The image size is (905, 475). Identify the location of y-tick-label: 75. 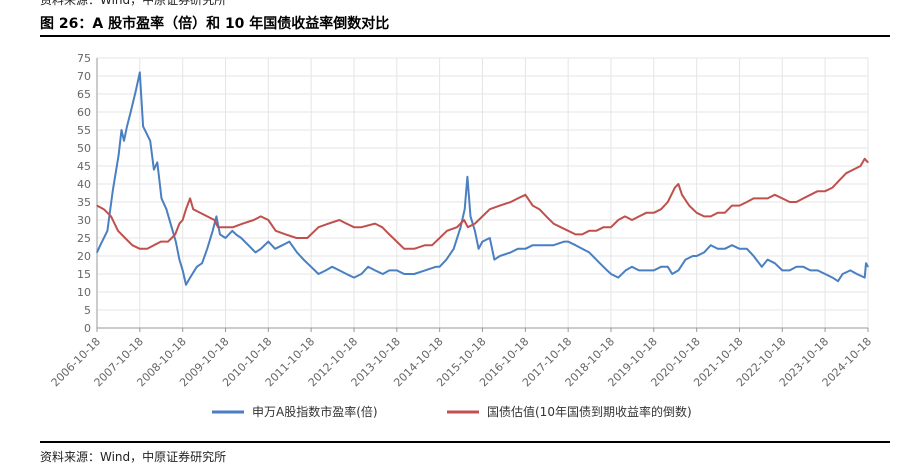
(84, 58).